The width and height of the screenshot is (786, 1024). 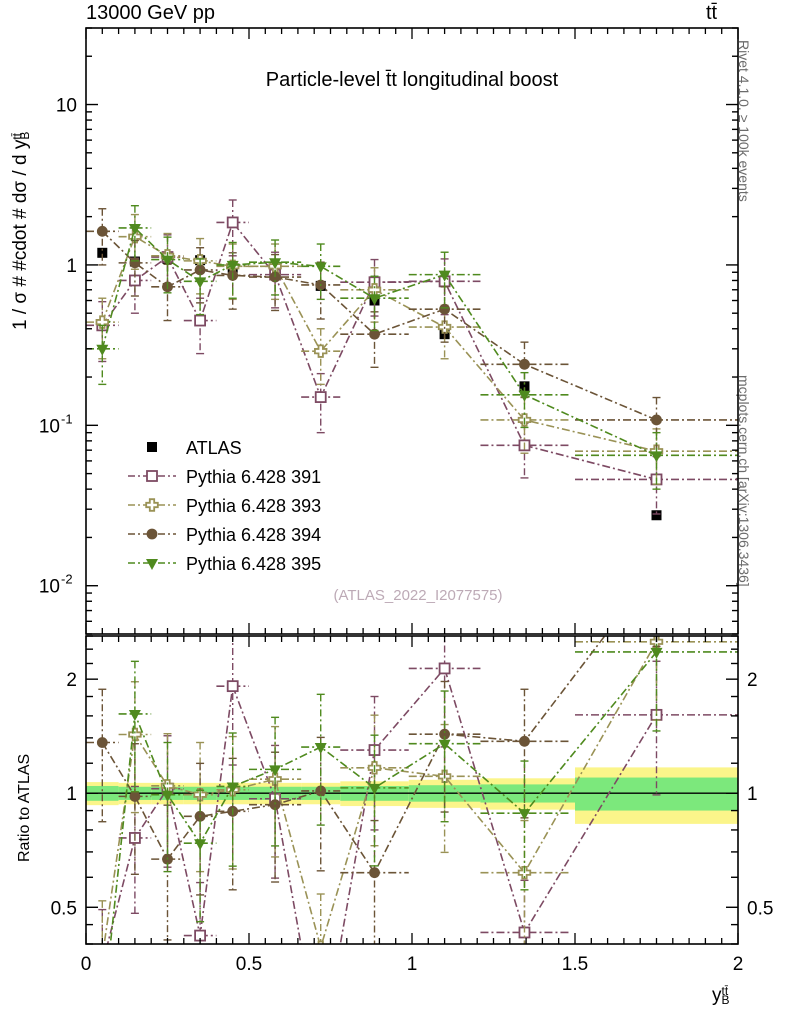 I want to click on legend-label: ATLAS, so click(x=214, y=448).